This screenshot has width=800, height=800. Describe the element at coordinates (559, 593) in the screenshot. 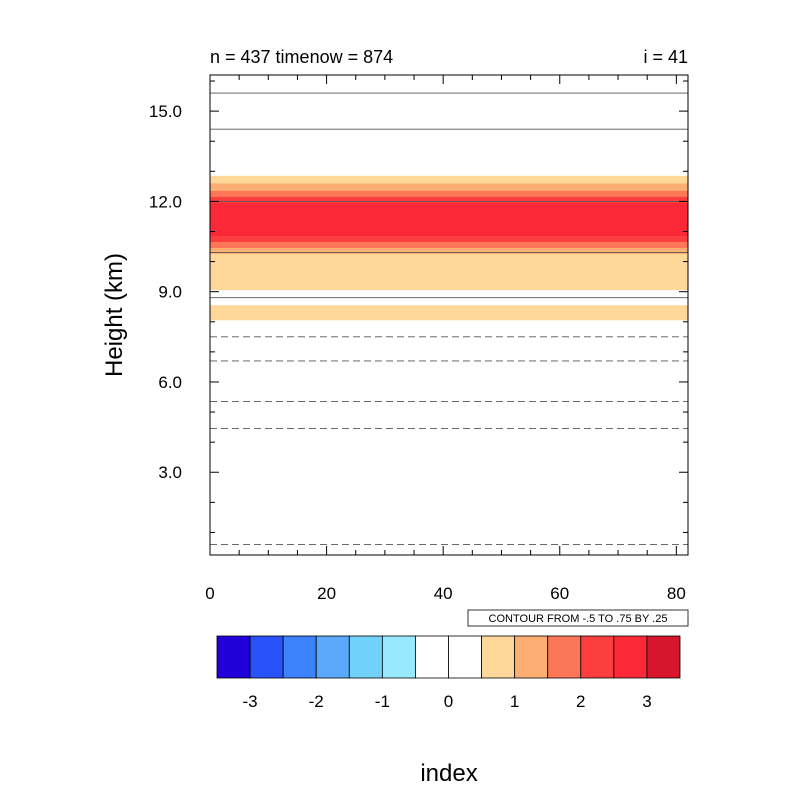

I see `x-tick-label-3: 60` at that location.